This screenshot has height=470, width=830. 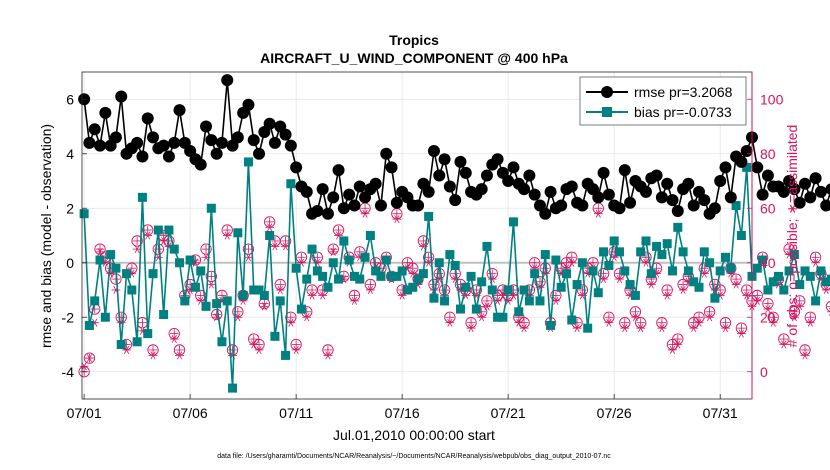 I want to click on legend-bias-label: bias pr=-0.0733, so click(x=683, y=112).